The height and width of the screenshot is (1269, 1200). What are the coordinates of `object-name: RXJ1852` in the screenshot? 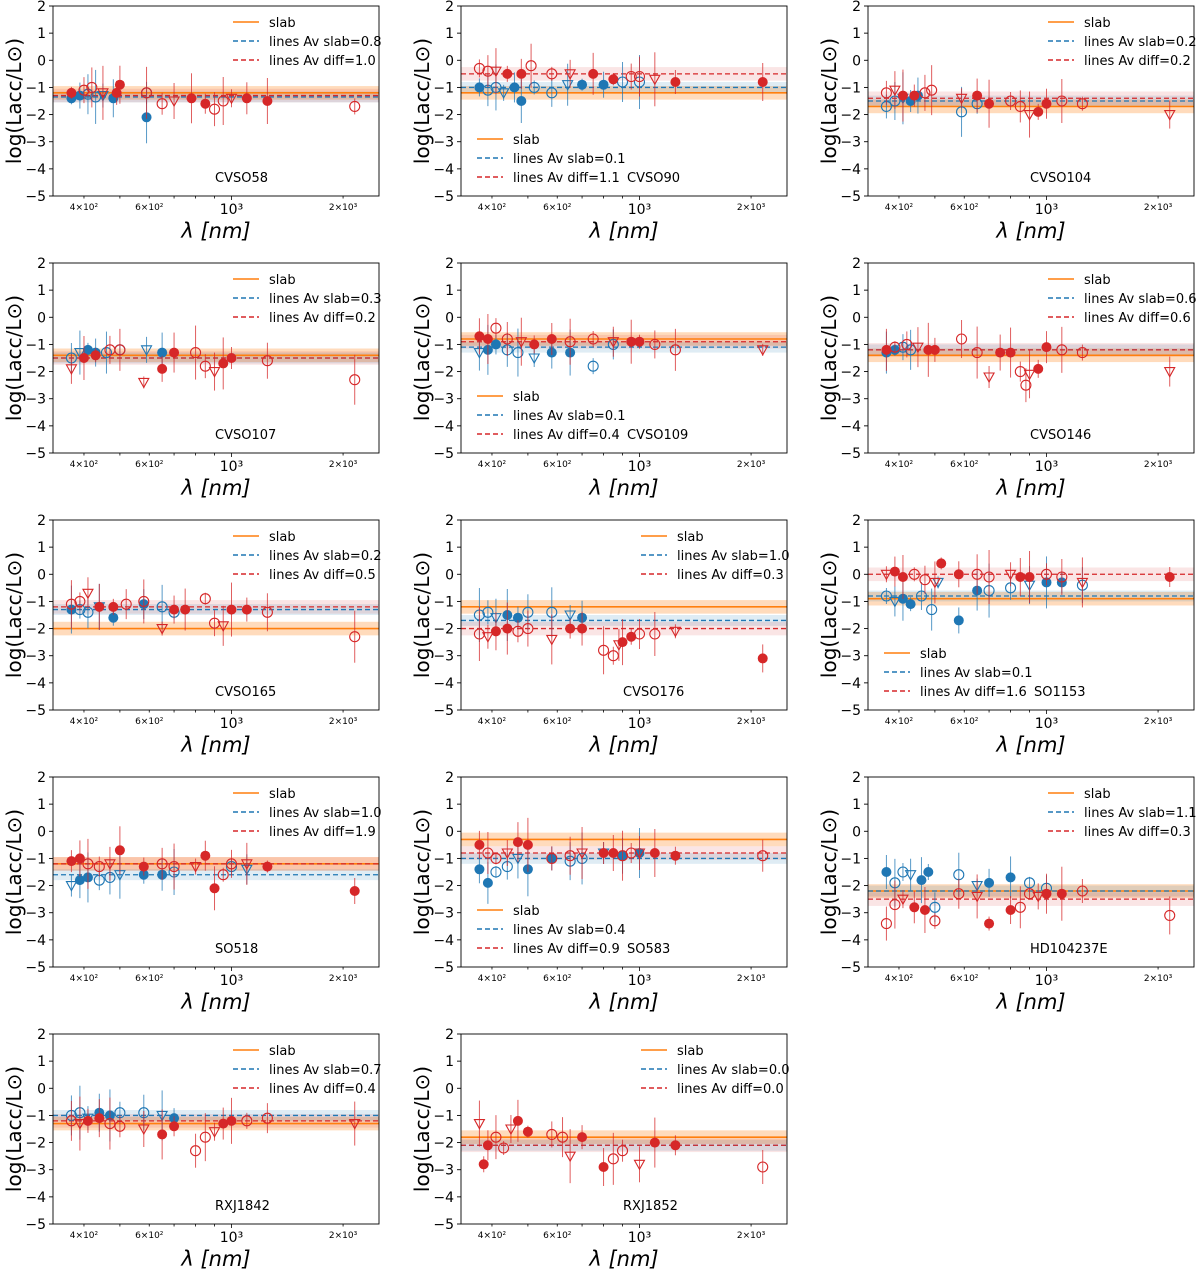 It's located at (650, 1206).